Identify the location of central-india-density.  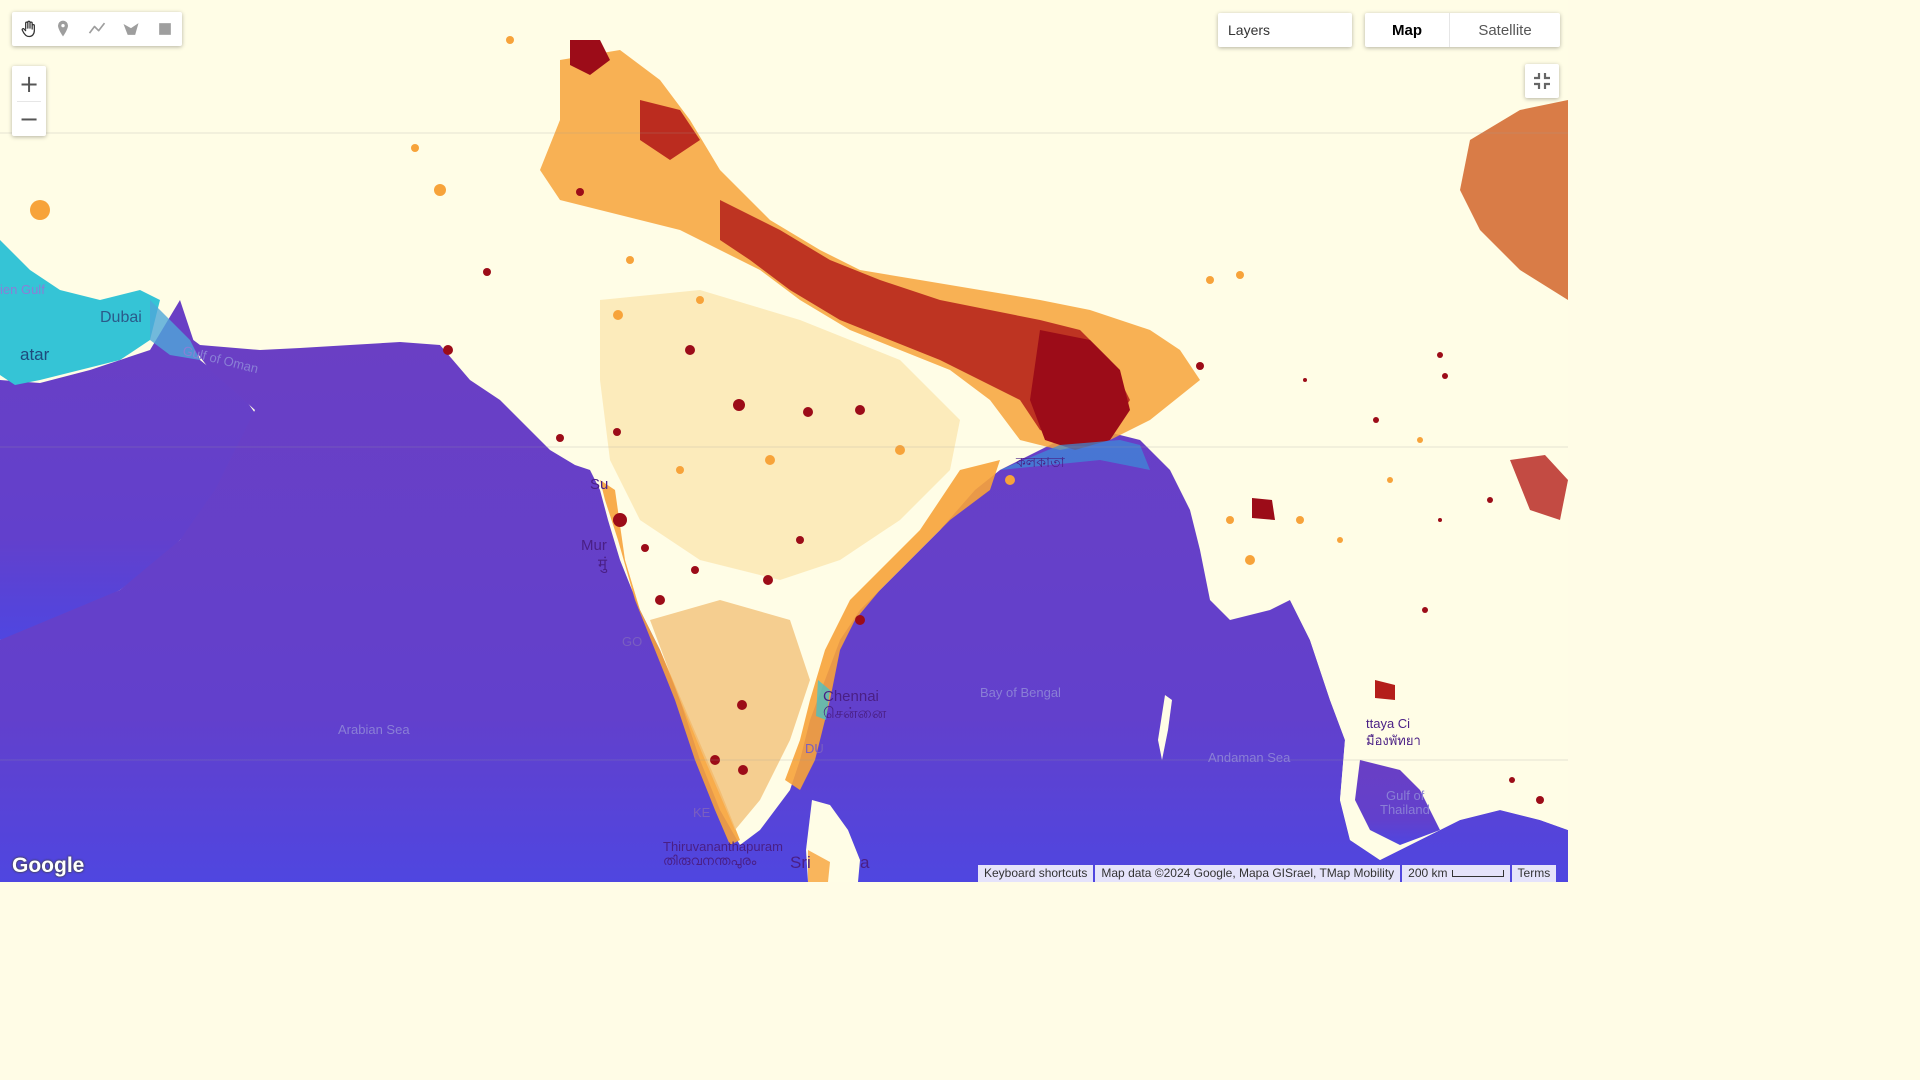
(780, 435).